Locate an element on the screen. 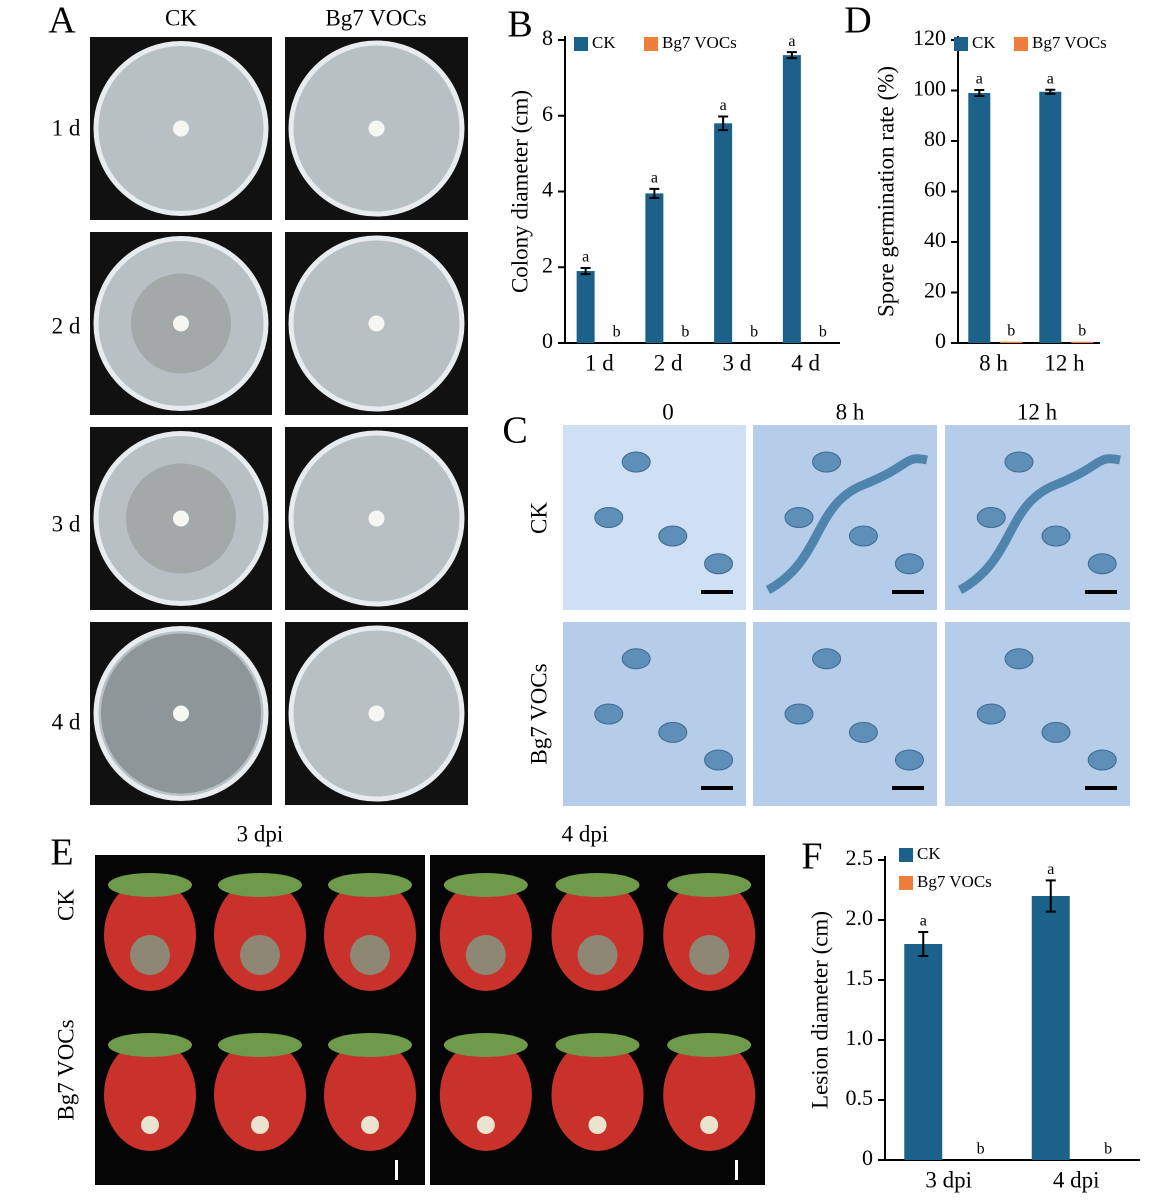 The image size is (1154, 1202). row-label: 3 d is located at coordinates (66, 523).